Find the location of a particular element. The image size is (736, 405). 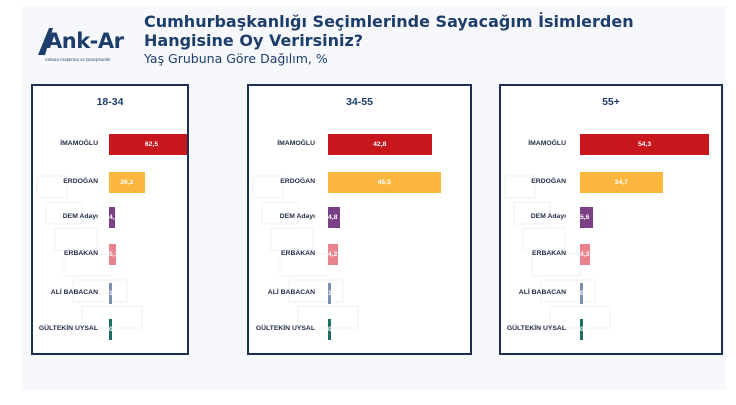

bar-mark: 0,8 is located at coordinates (584, 293).